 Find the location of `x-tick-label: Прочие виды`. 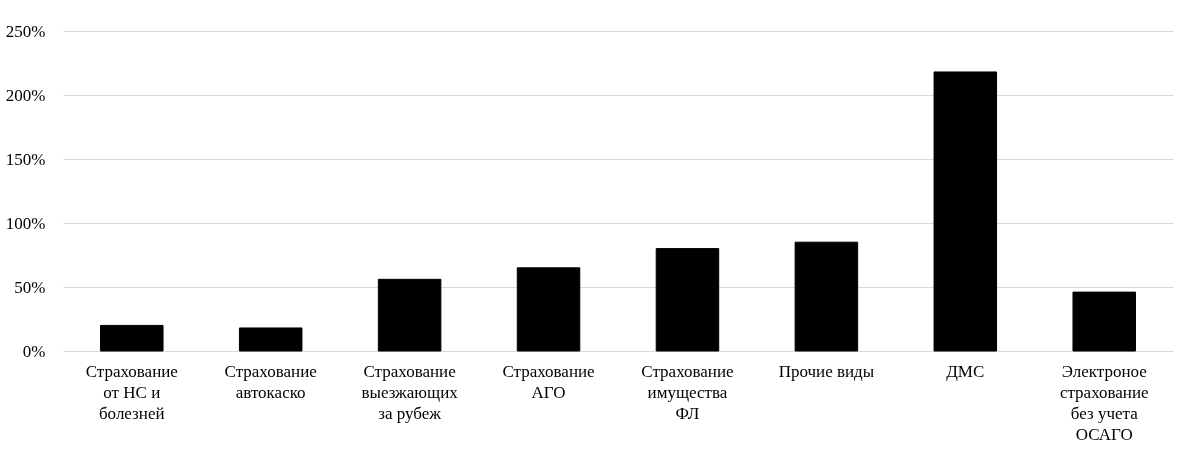

x-tick-label: Прочие виды is located at coordinates (826, 371).